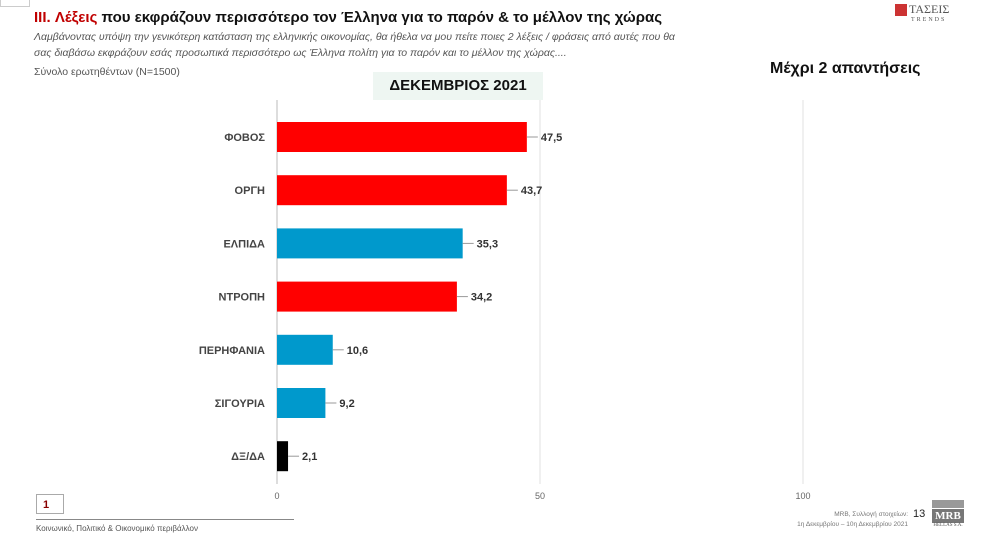 This screenshot has width=983, height=541. Describe the element at coordinates (551, 138) in the screenshot. I see `value-label: 47,5` at that location.